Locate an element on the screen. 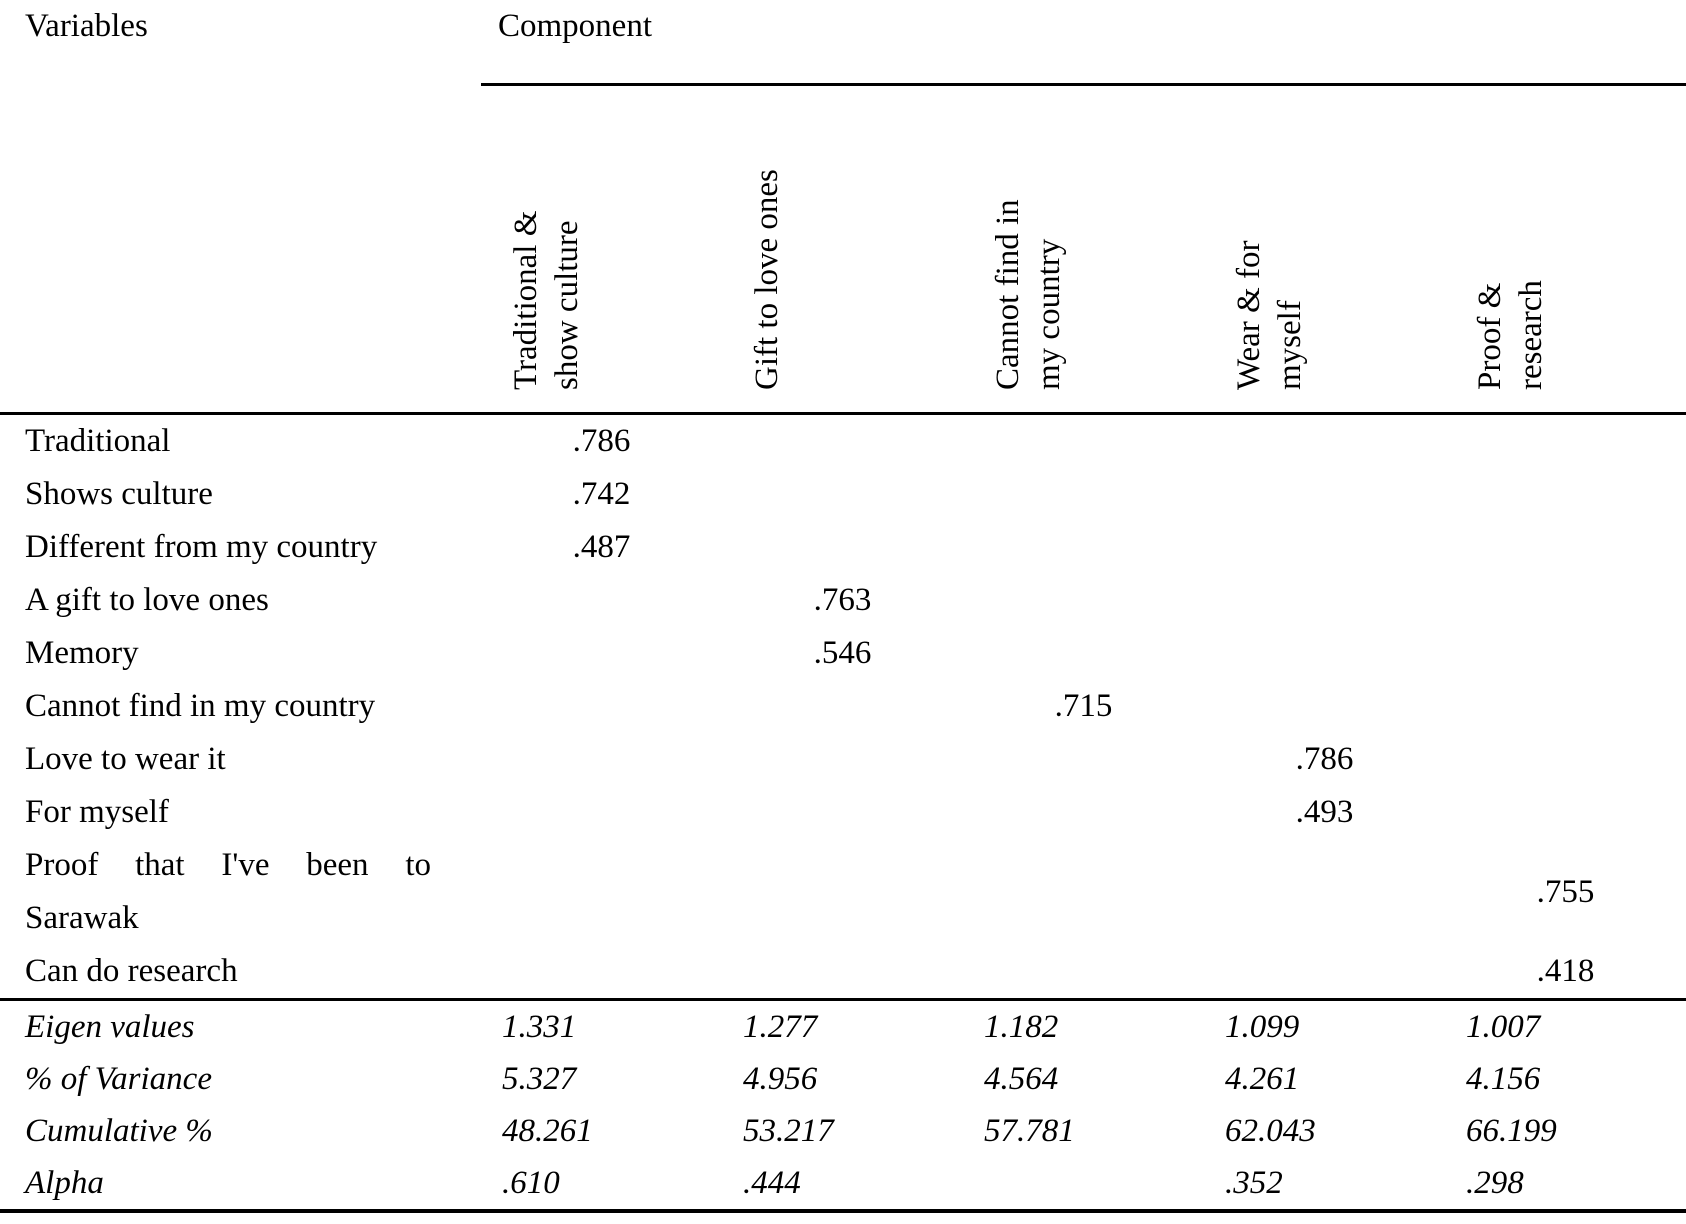  row-label: Traditional is located at coordinates (98, 441).